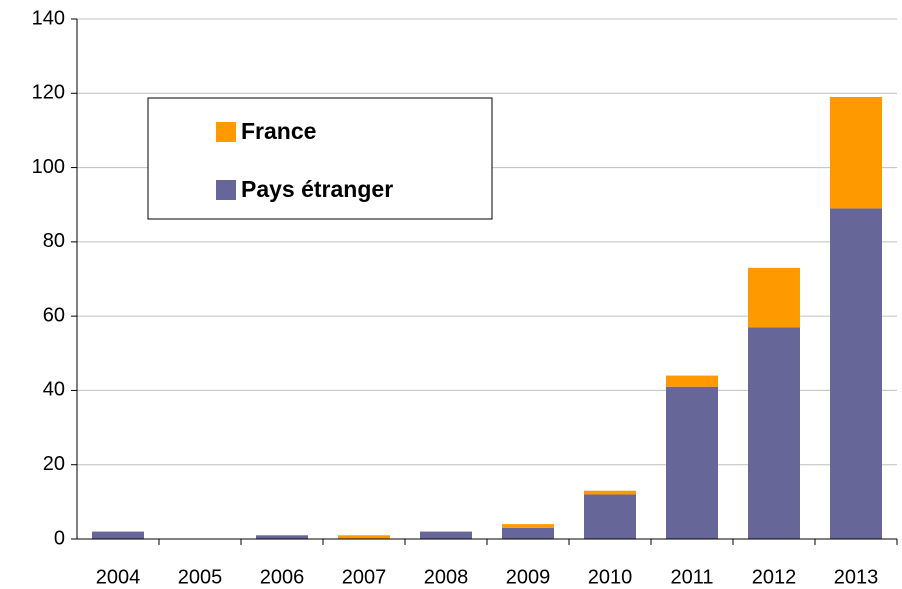  I want to click on x-tick-label: 2007, so click(364, 577).